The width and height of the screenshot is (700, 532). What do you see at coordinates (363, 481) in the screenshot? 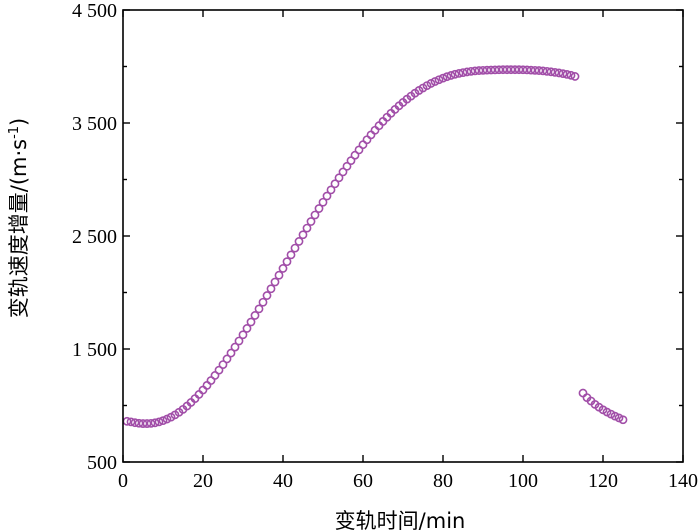
I see `x-tick-label: 60` at bounding box center [363, 481].